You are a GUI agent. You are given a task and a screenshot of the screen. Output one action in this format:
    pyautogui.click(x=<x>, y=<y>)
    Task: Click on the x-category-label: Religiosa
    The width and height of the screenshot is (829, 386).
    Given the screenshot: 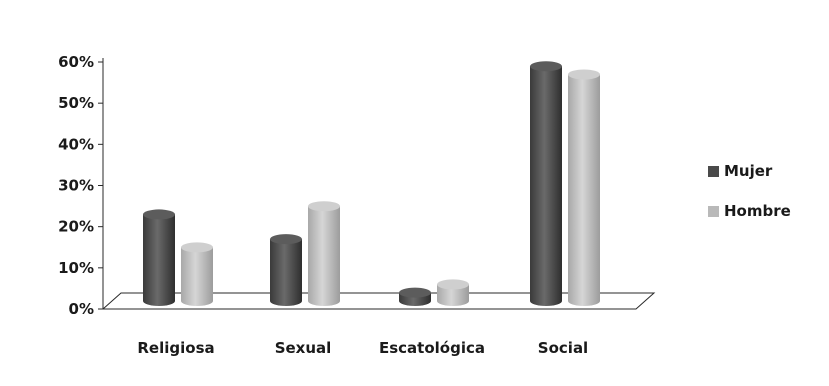 What is the action you would take?
    pyautogui.click(x=175, y=348)
    